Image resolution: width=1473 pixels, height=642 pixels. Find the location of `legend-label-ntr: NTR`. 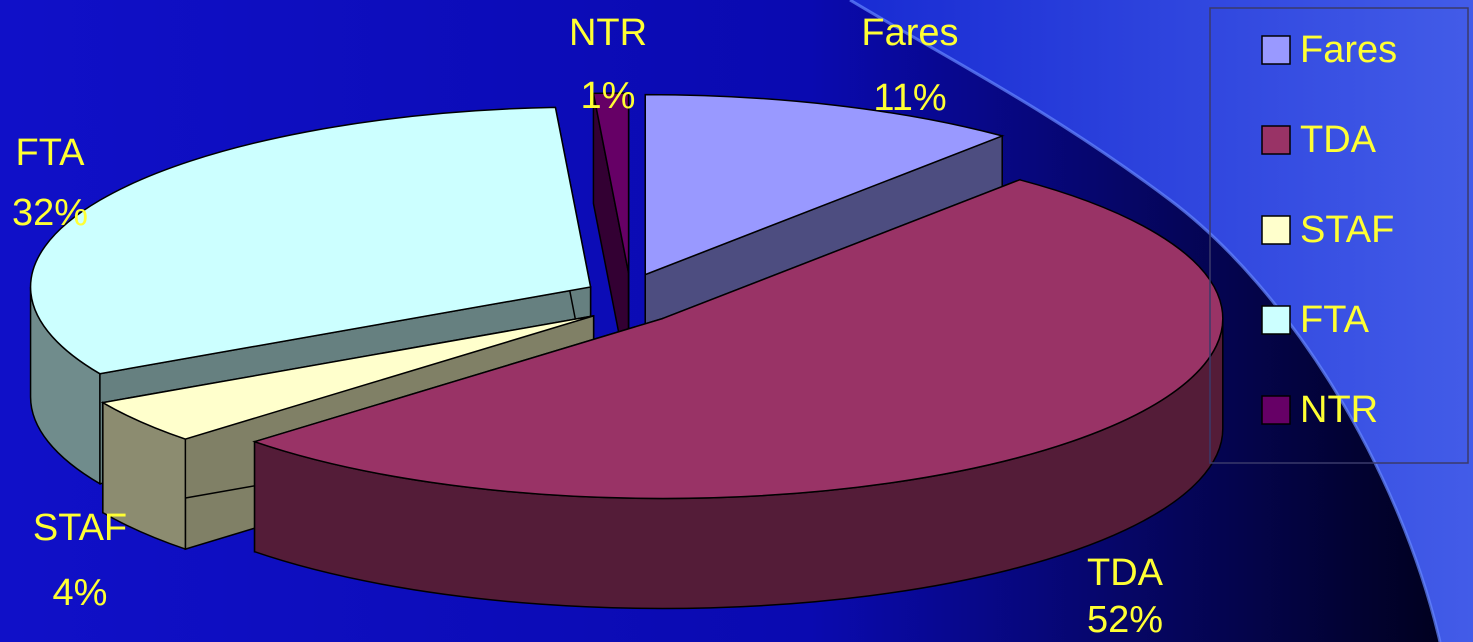

legend-label-ntr: NTR is located at coordinates (1339, 410).